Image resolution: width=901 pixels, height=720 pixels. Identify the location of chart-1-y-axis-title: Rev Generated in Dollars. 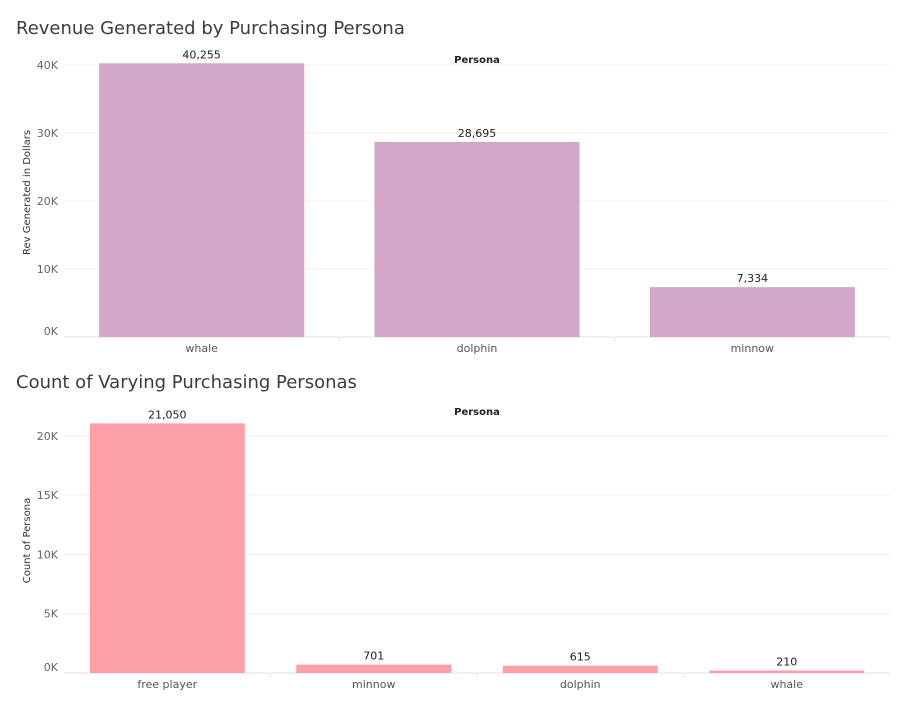
(27, 192).